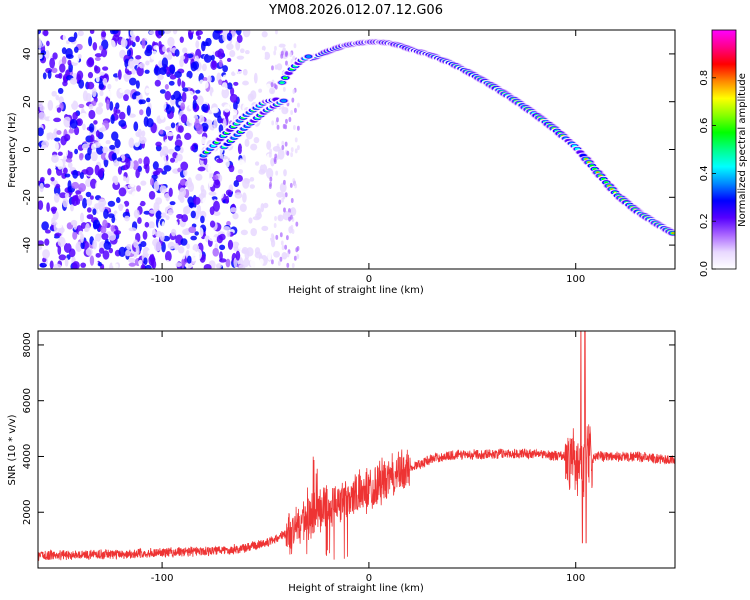 The height and width of the screenshot is (600, 750). I want to click on colorbar-tick-label: 0.4, so click(704, 173).